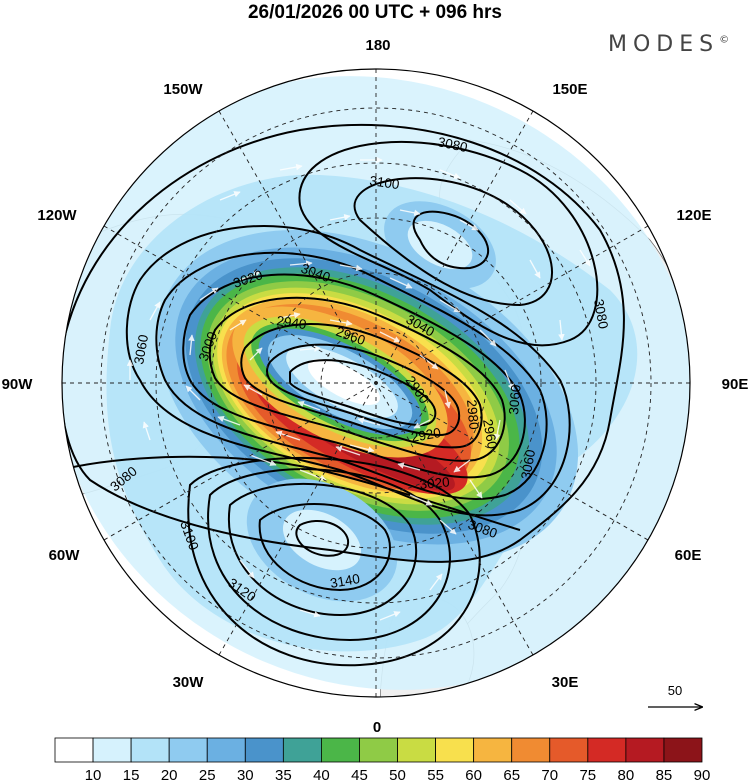 This screenshot has height=782, width=750. What do you see at coordinates (587, 774) in the screenshot?
I see `colorbar-tick-label: 75` at bounding box center [587, 774].